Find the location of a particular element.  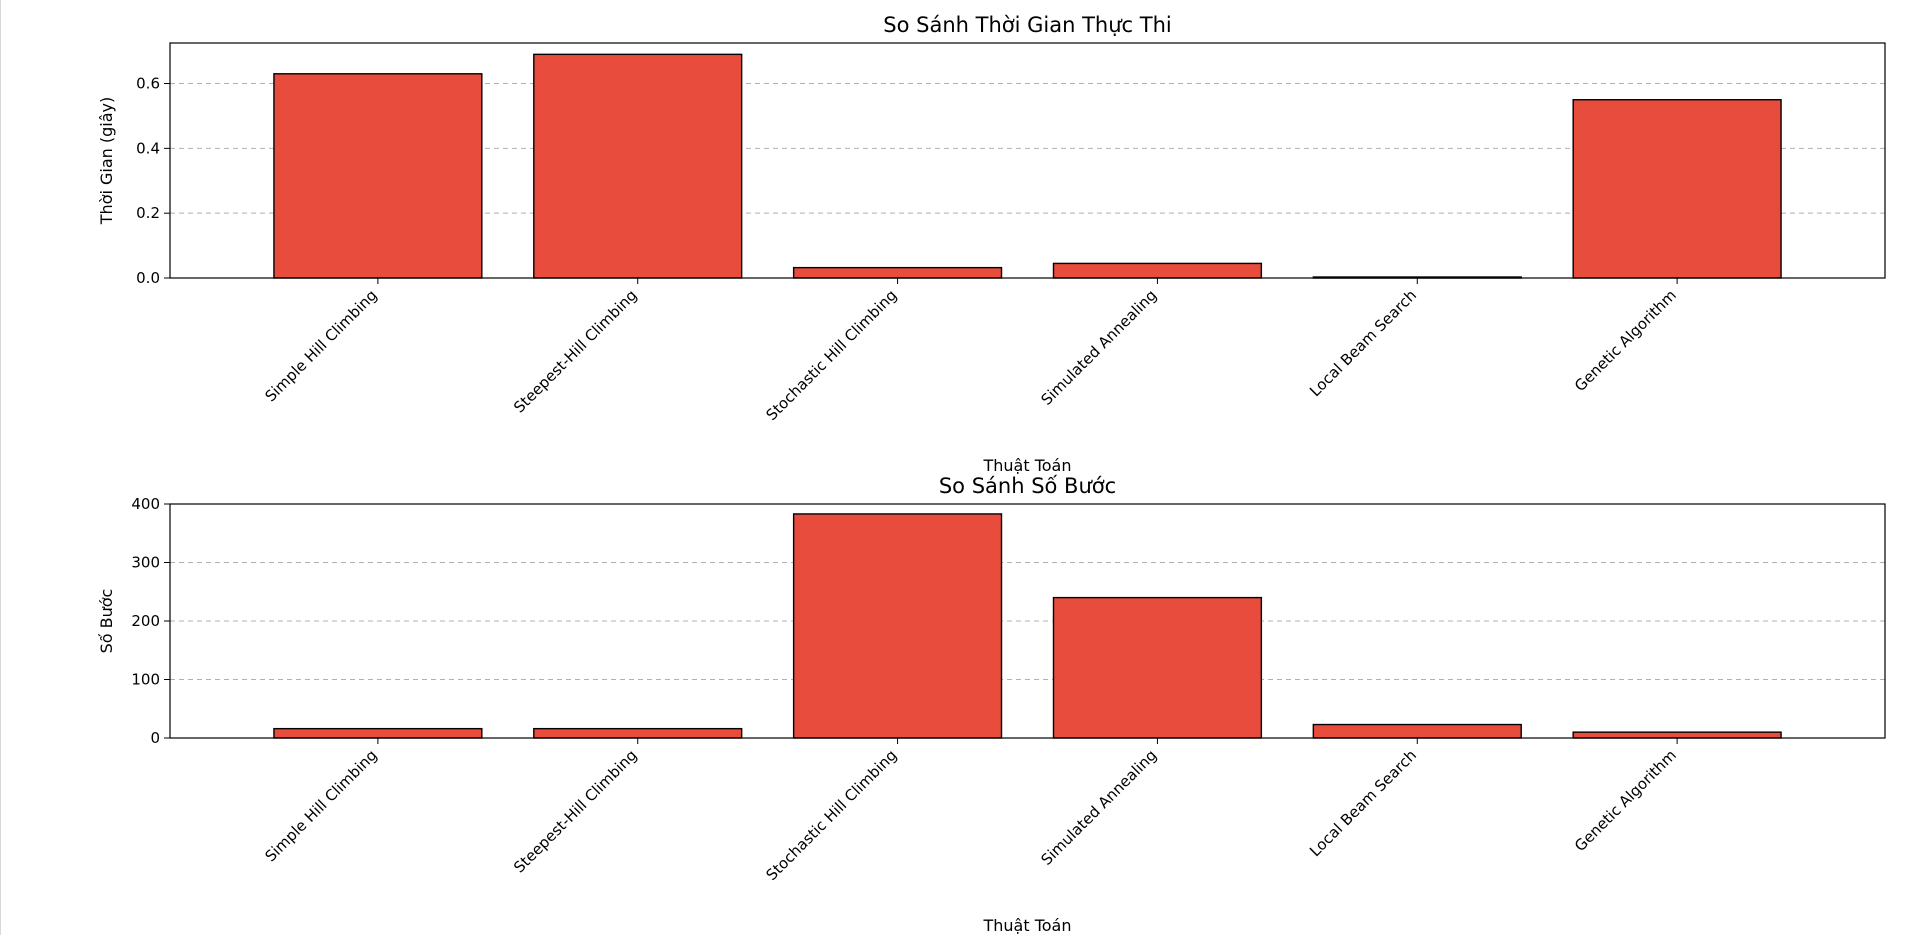

window-edge is located at coordinates (0, 467).